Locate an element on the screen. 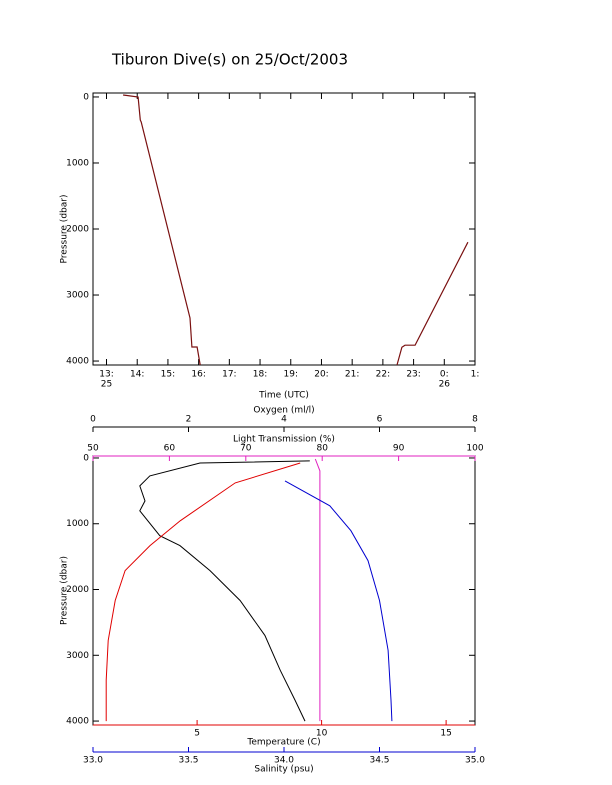 This screenshot has height=785, width=612. x-tick-label: 50 is located at coordinates (93, 449).